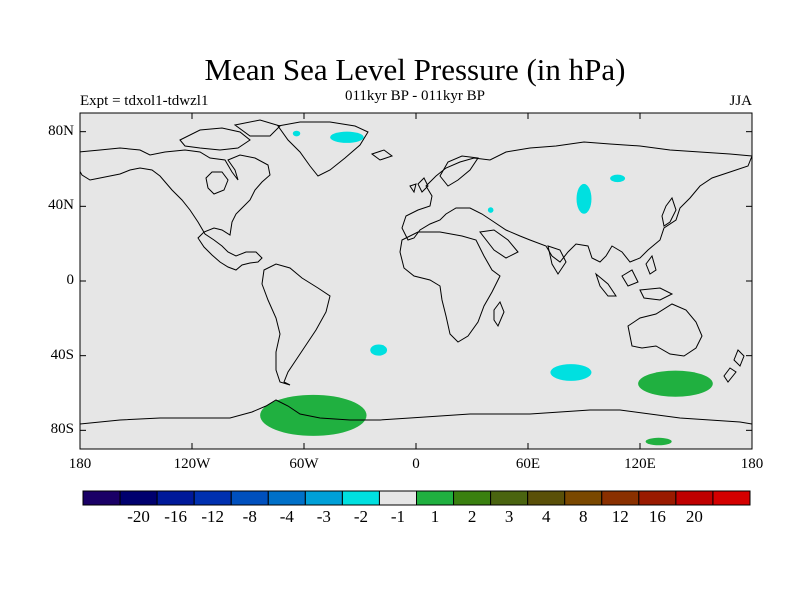  I want to click on colorbar-label: -3, so click(323, 516).